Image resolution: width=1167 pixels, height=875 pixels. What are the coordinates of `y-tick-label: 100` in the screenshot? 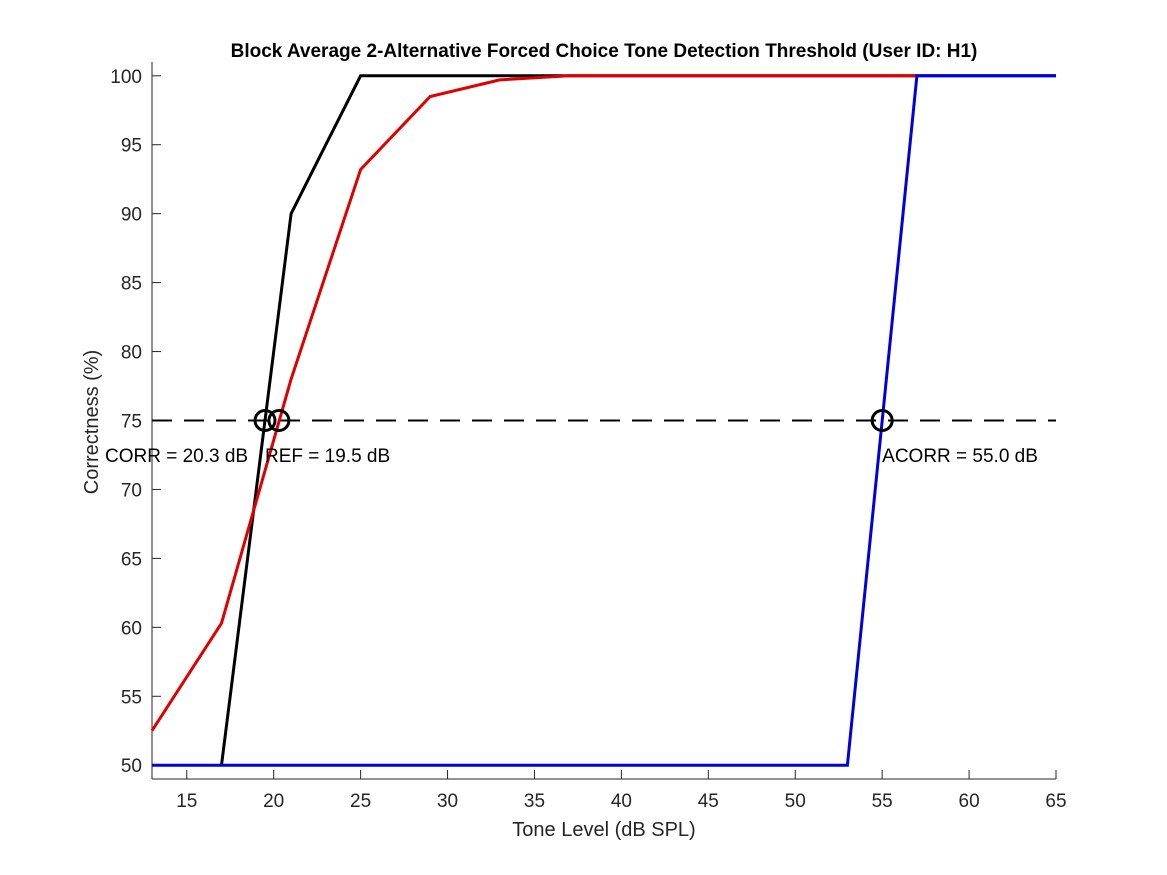 It's located at (126, 77).